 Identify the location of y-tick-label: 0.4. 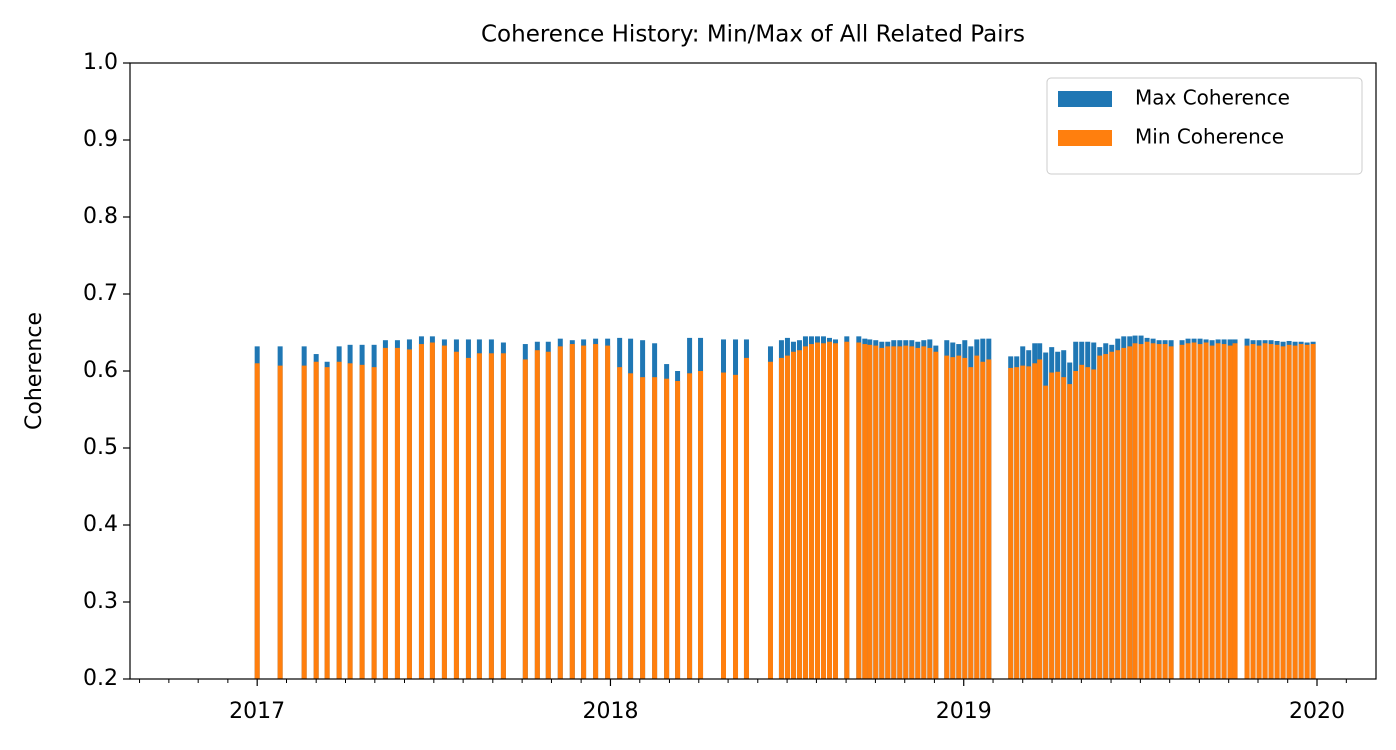
(100, 524).